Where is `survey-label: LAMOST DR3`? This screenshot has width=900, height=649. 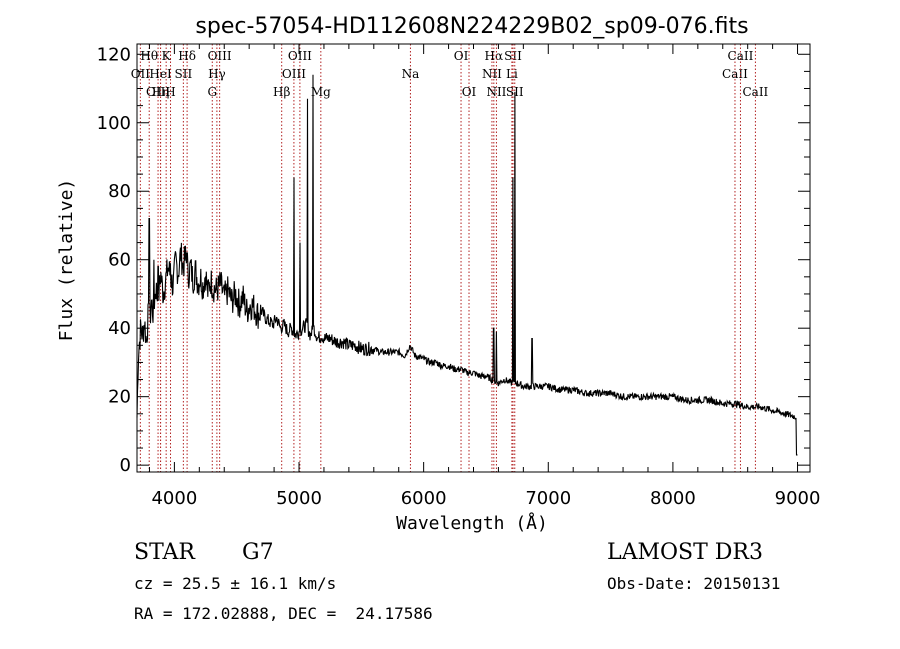
survey-label: LAMOST DR3 is located at coordinates (685, 552).